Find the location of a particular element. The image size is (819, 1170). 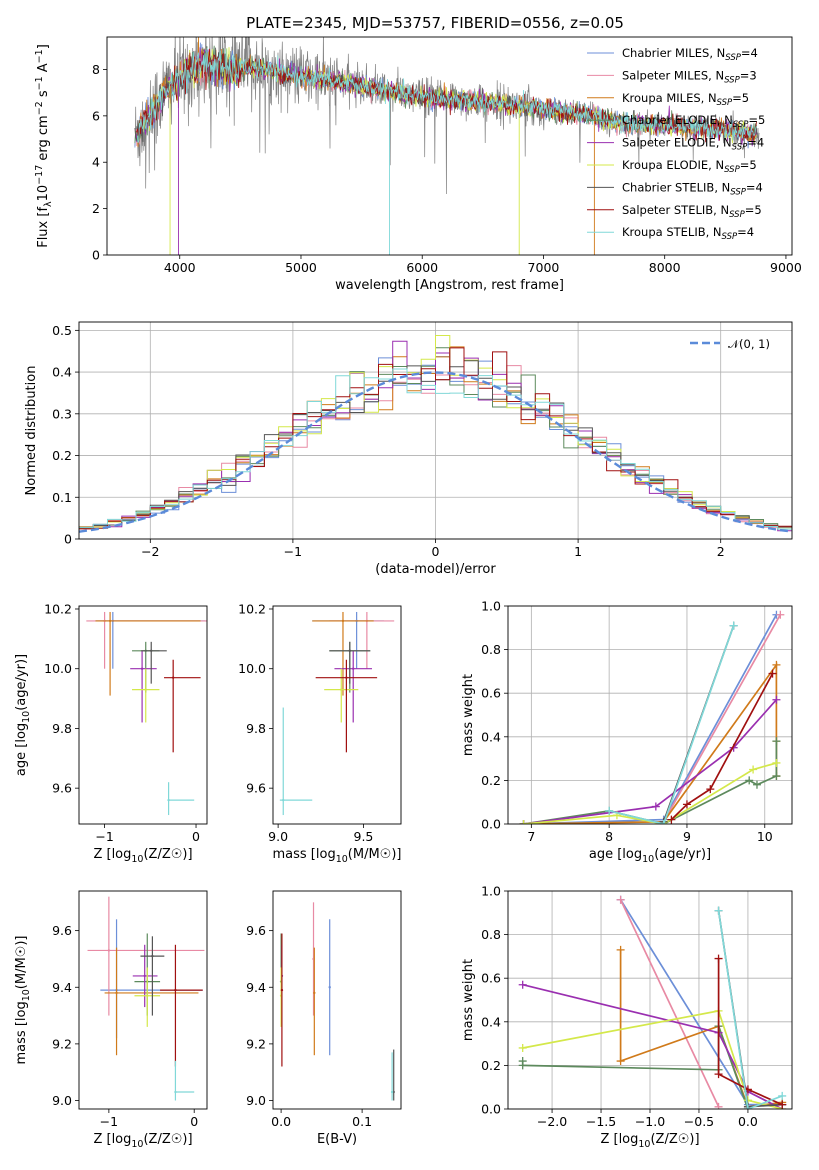

spectrum-model-kroupa-stelib is located at coordinates (446, 95).